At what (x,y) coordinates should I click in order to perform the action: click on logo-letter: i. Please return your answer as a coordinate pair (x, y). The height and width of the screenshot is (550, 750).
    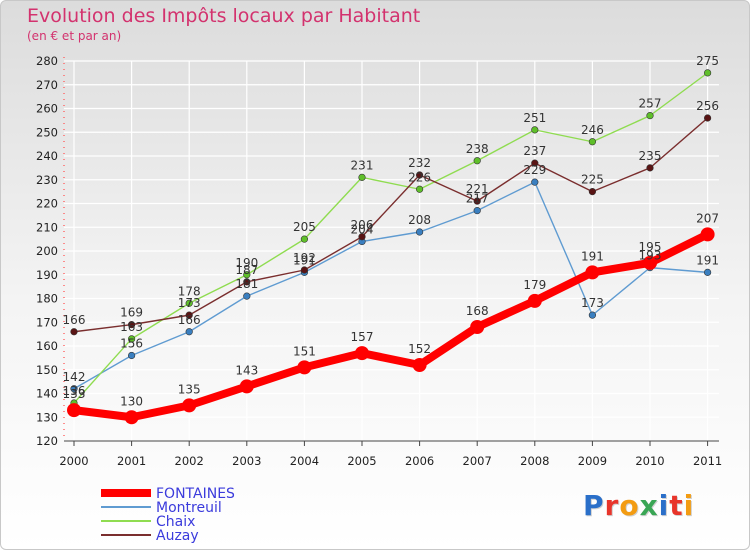
    Looking at the image, I should click on (689, 505).